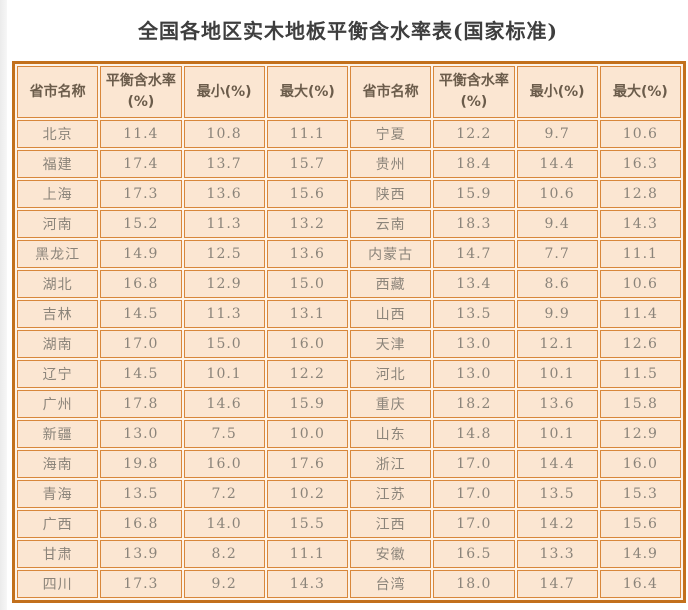 This screenshot has height=610, width=688. I want to click on value-cell: 7.2, so click(224, 494).